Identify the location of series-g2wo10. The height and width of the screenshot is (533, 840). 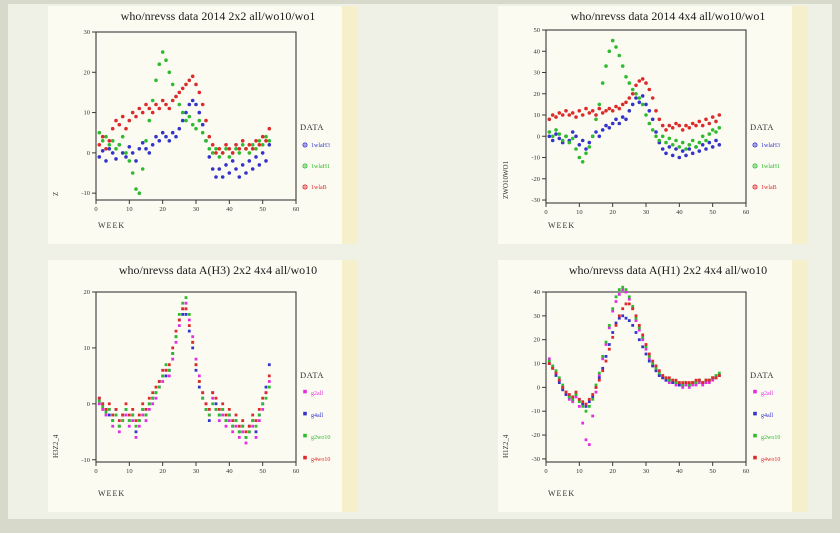
(634, 349).